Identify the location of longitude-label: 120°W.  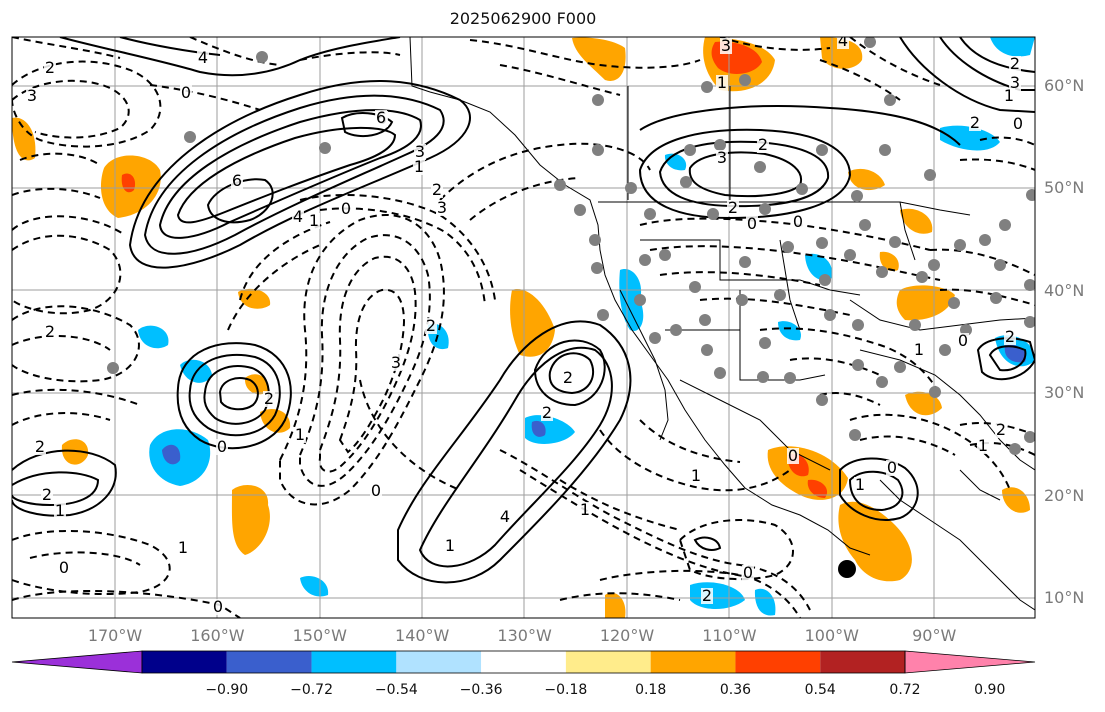
(627, 635).